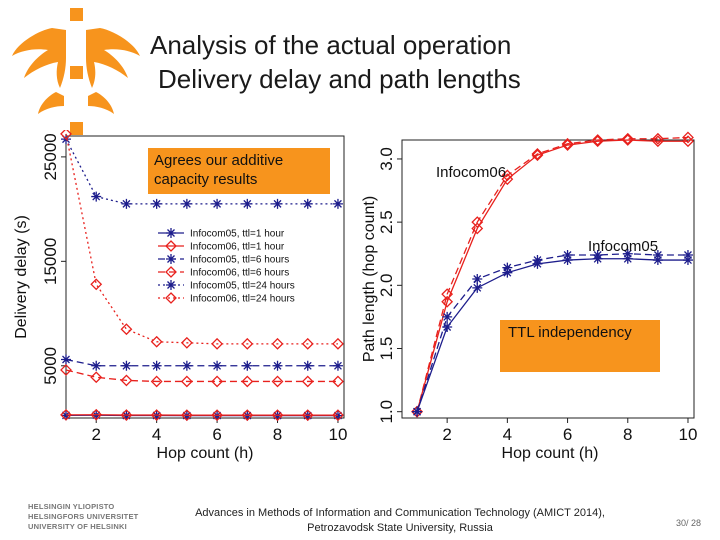  What do you see at coordinates (239, 273) in the screenshot?
I see `legend-entry: Infocom06, ttl=6 hours` at bounding box center [239, 273].